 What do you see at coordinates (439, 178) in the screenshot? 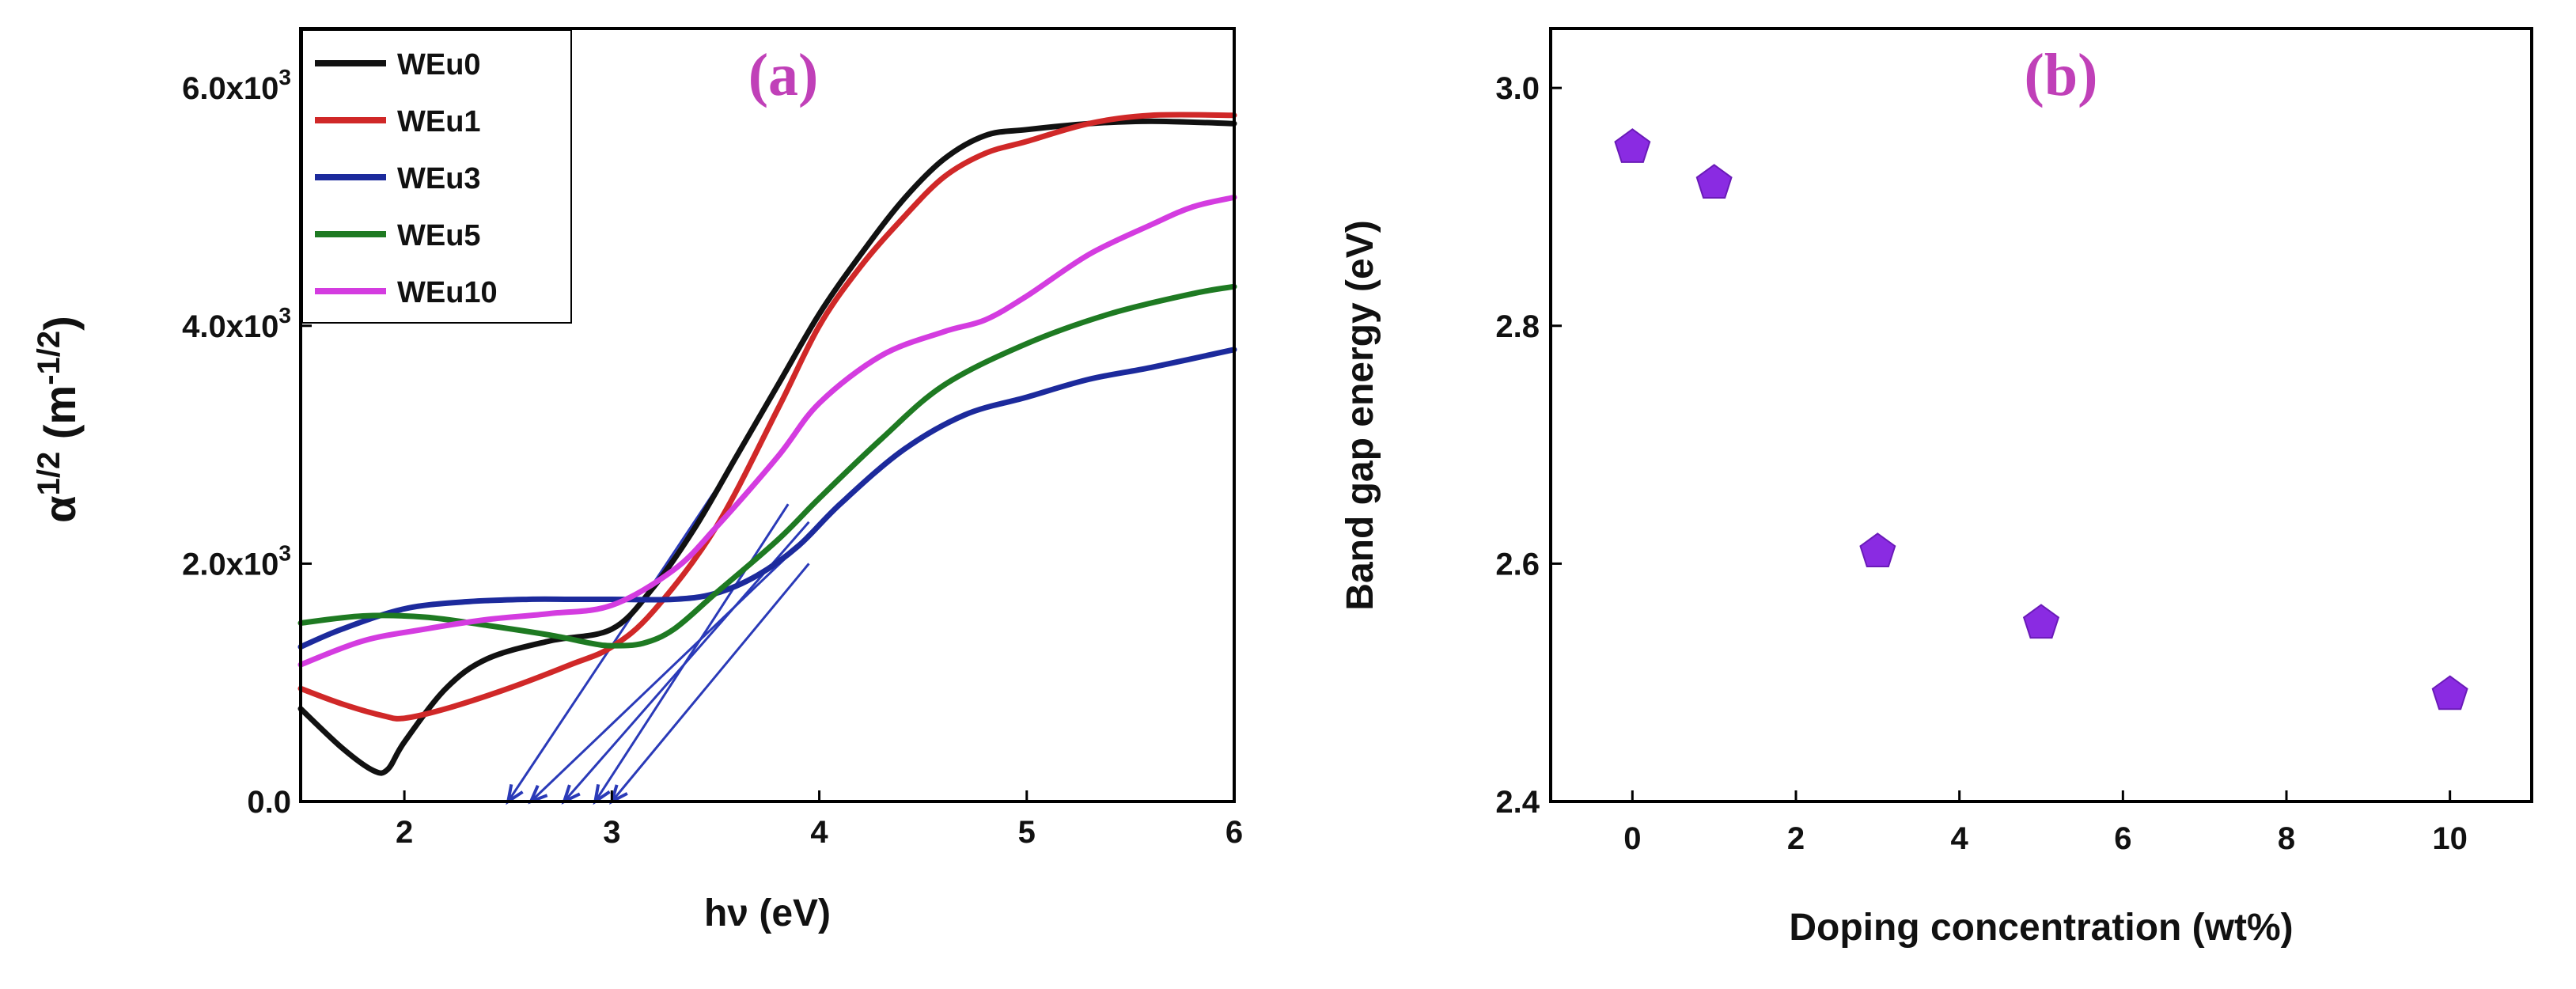
I see `legend-label: WEu3` at bounding box center [439, 178].